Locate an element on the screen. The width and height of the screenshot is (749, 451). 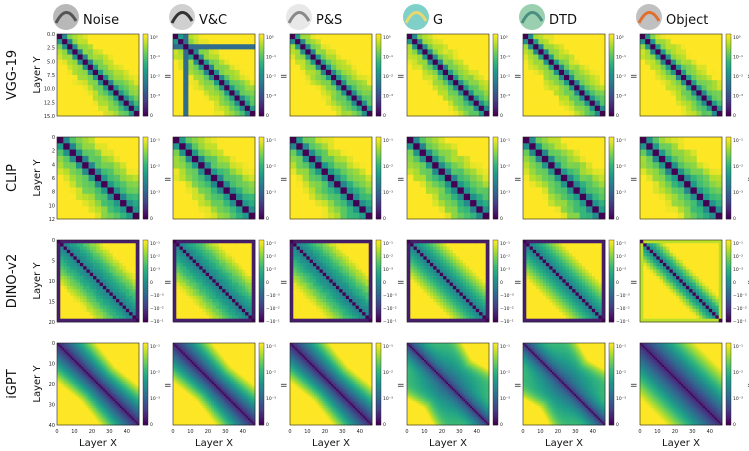
texture-thumbnail-icon is located at coordinates (66, 17).